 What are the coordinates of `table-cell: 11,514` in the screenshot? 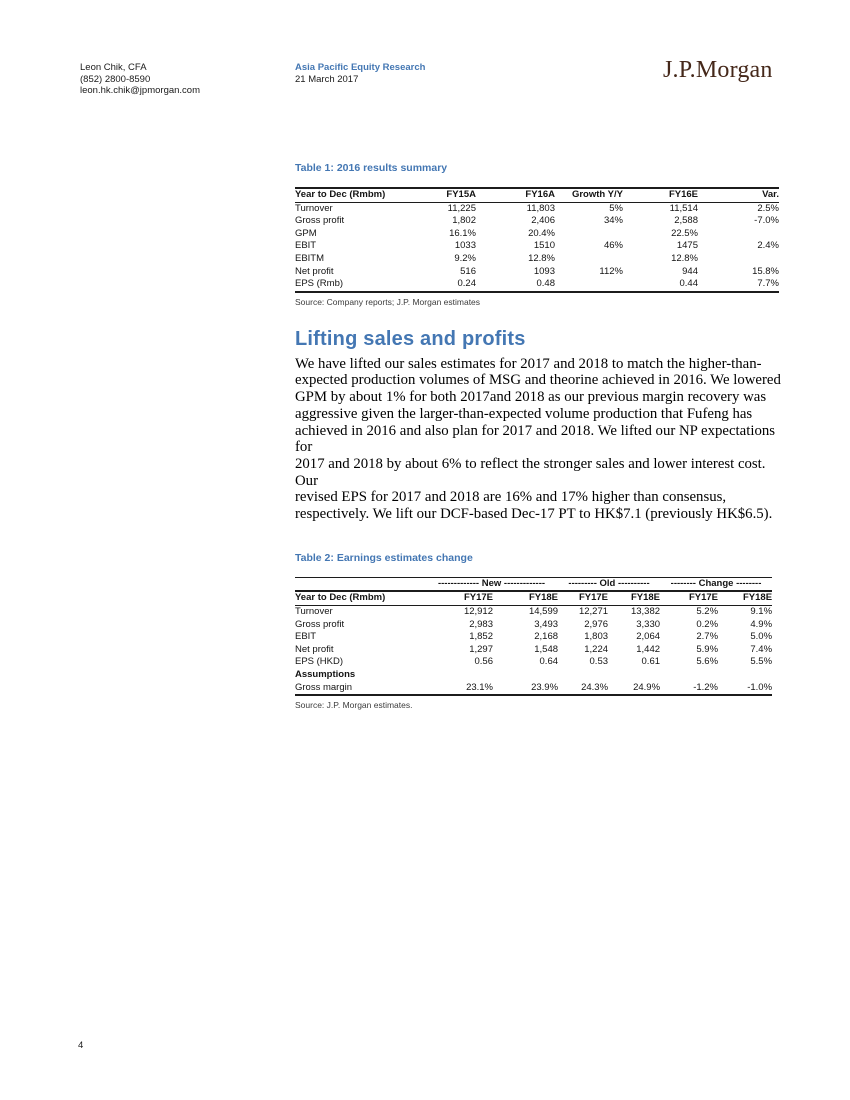 It's located at (683, 208).